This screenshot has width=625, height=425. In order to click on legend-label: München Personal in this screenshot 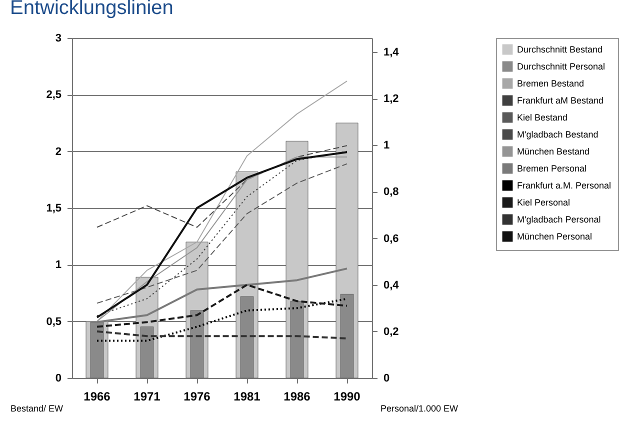, I will do `click(554, 237)`.